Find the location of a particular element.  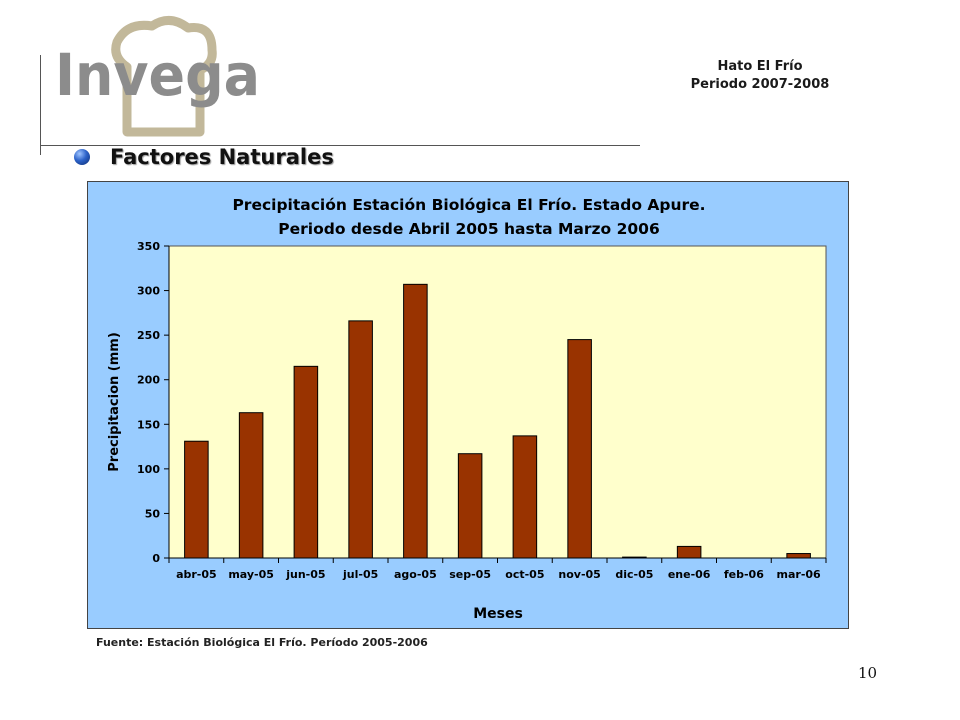

x-tick-label: oct-05 is located at coordinates (524, 574).